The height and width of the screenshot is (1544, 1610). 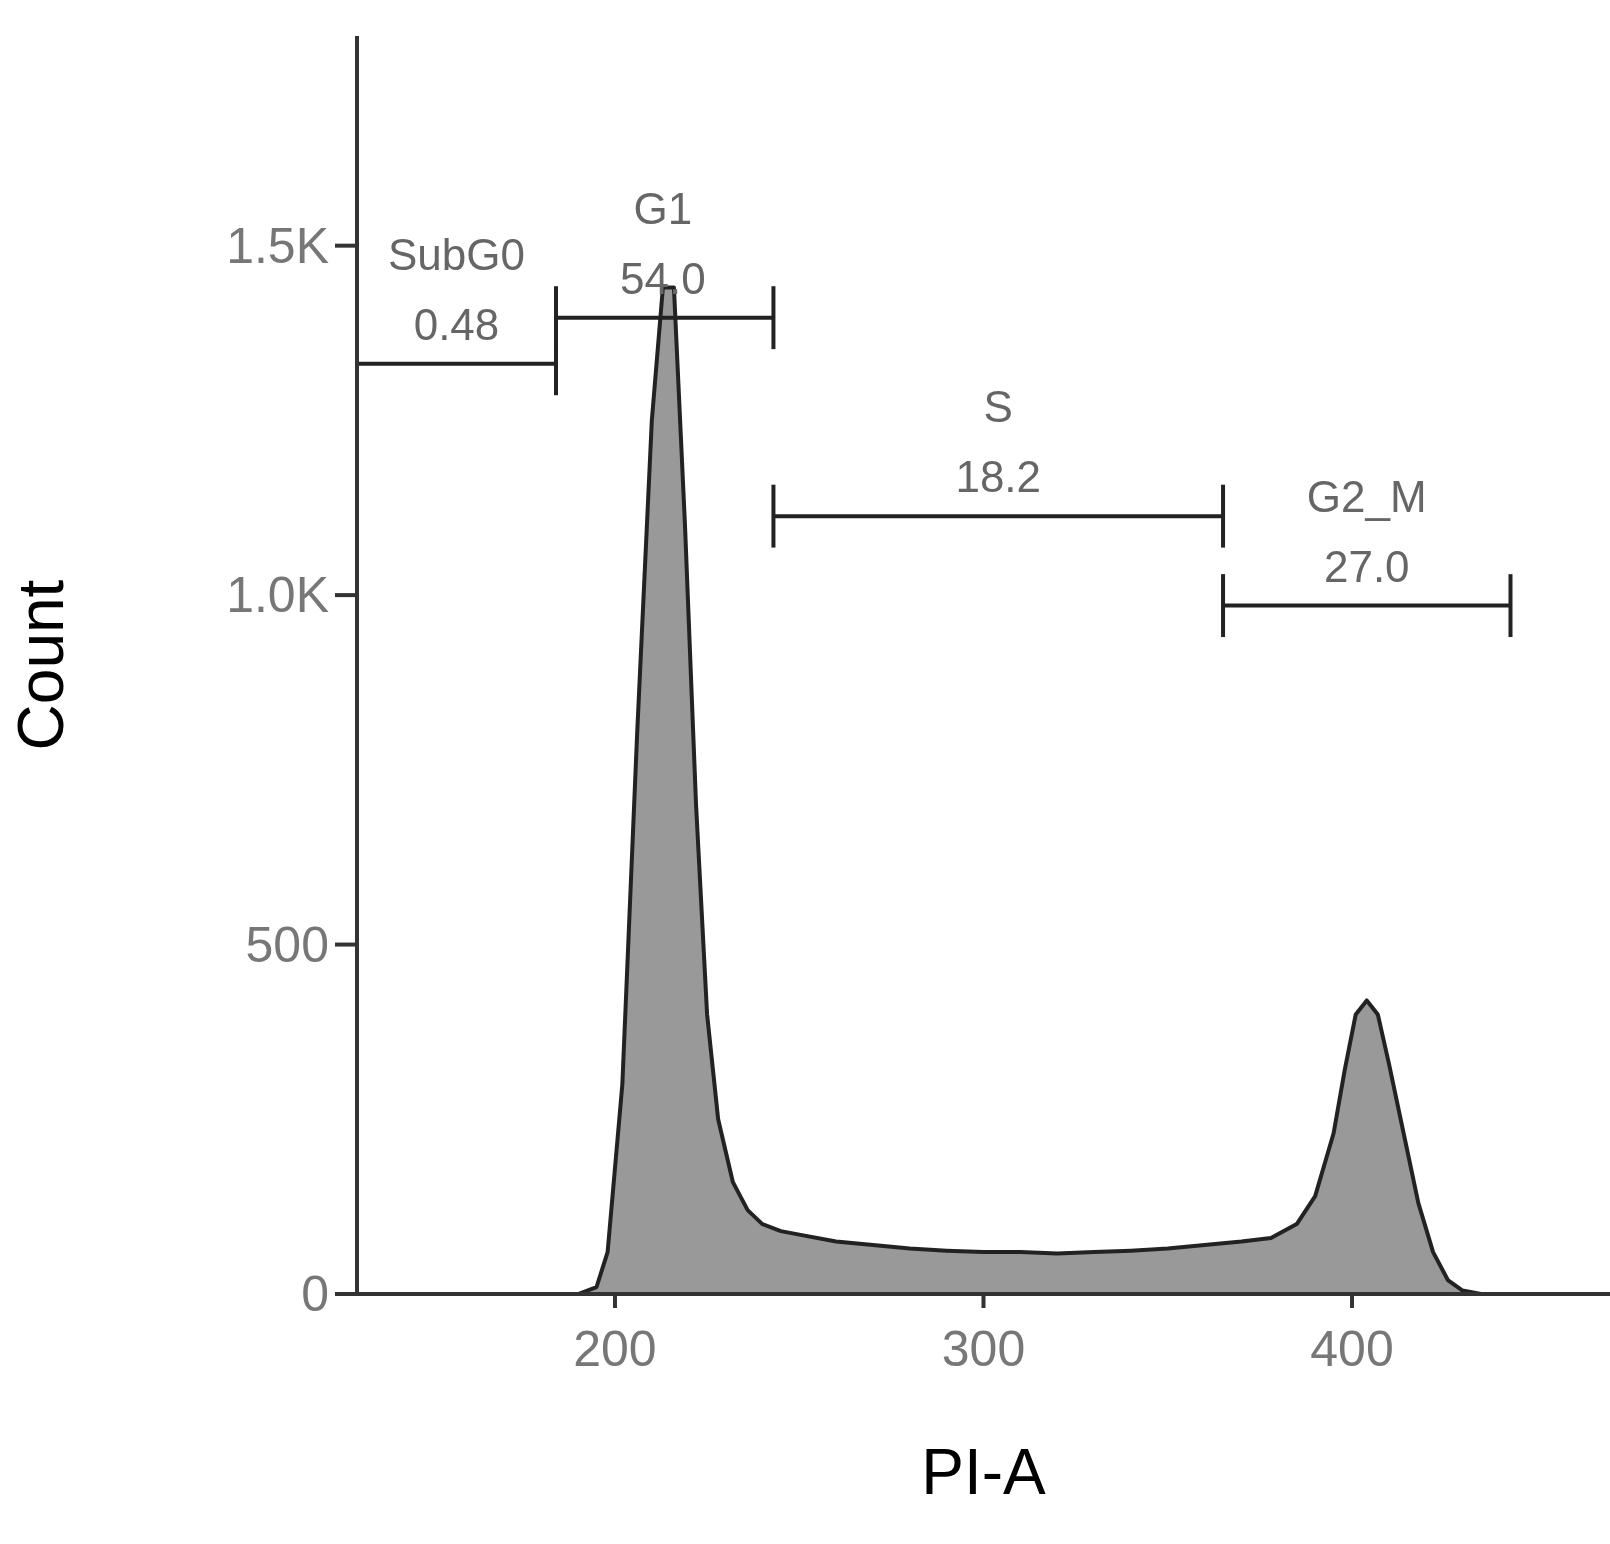 I want to click on annotation: S 18.2, so click(x=998, y=442).